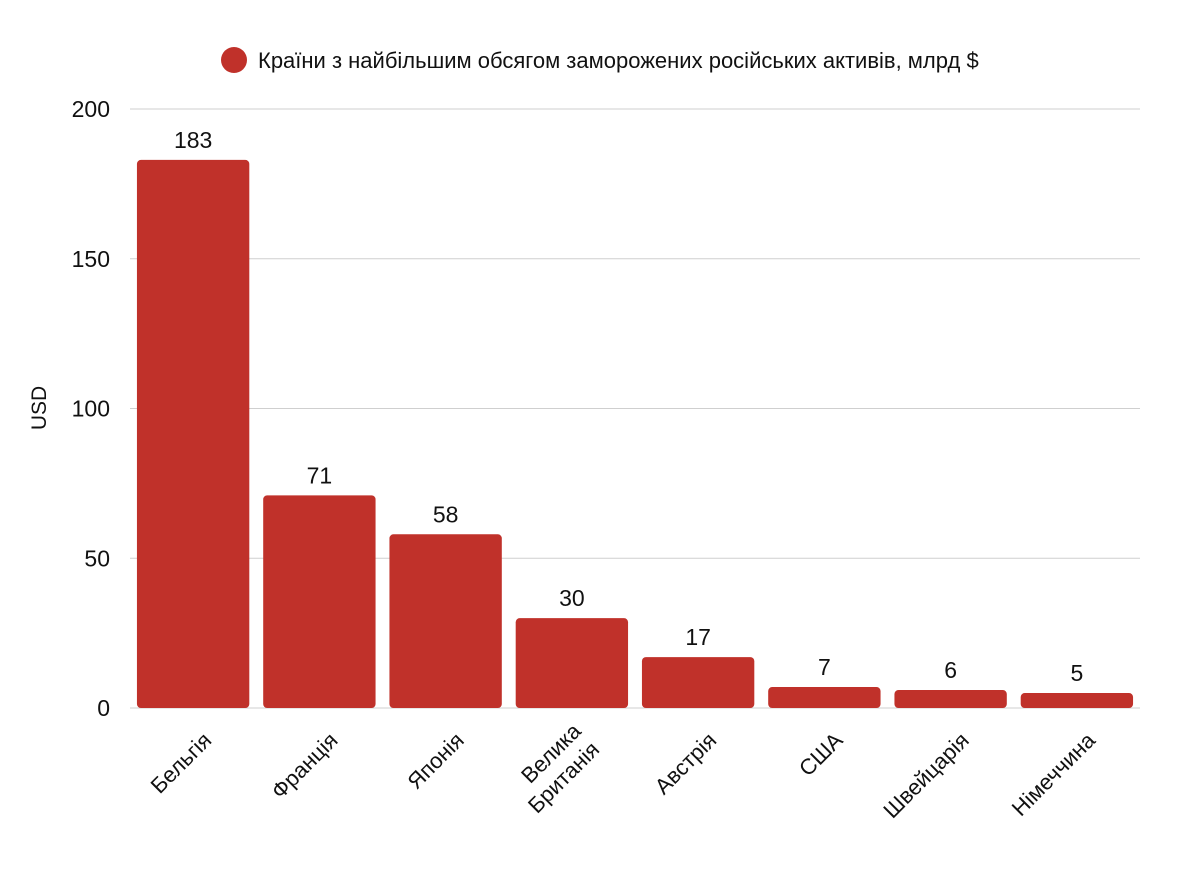  I want to click on bar-value-label: 58, so click(446, 514).